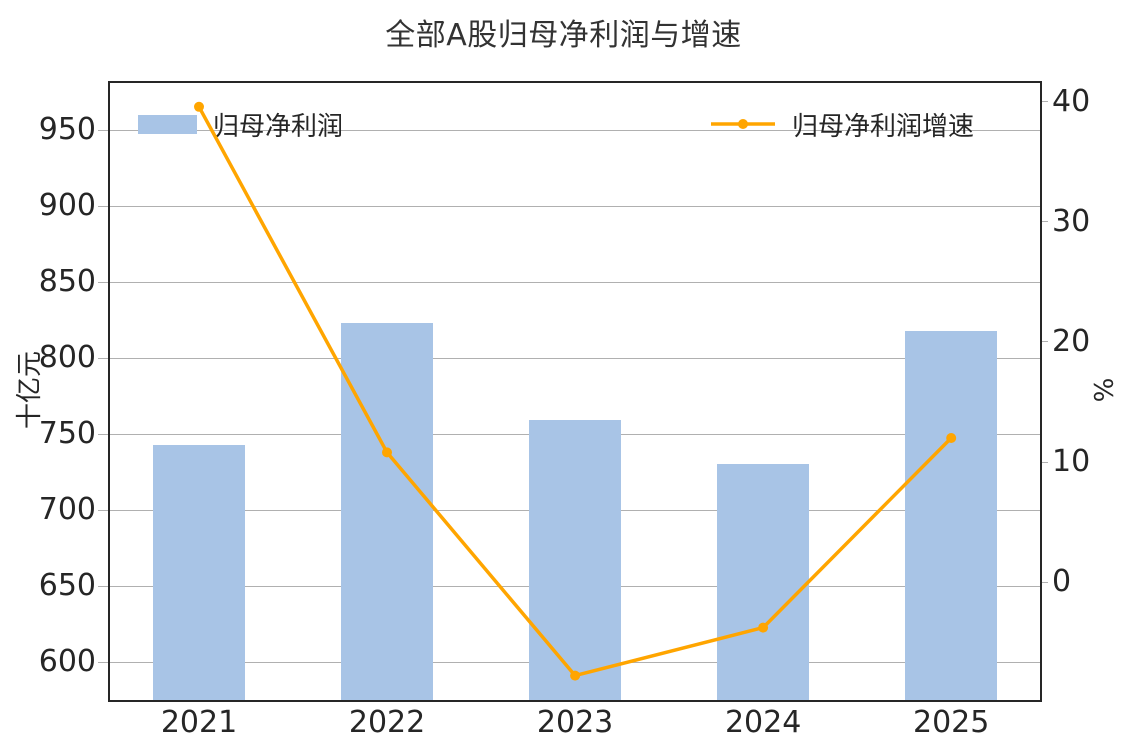  Describe the element at coordinates (387, 722) in the screenshot. I see `x-tick-label: 2022` at that location.